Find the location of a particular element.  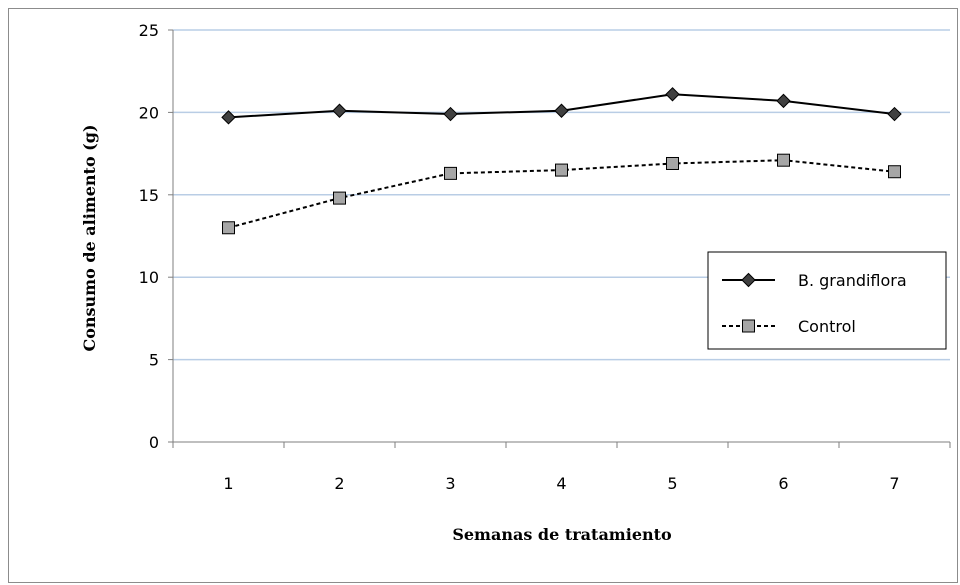

x-tick-label-3: 3 is located at coordinates (450, 483).